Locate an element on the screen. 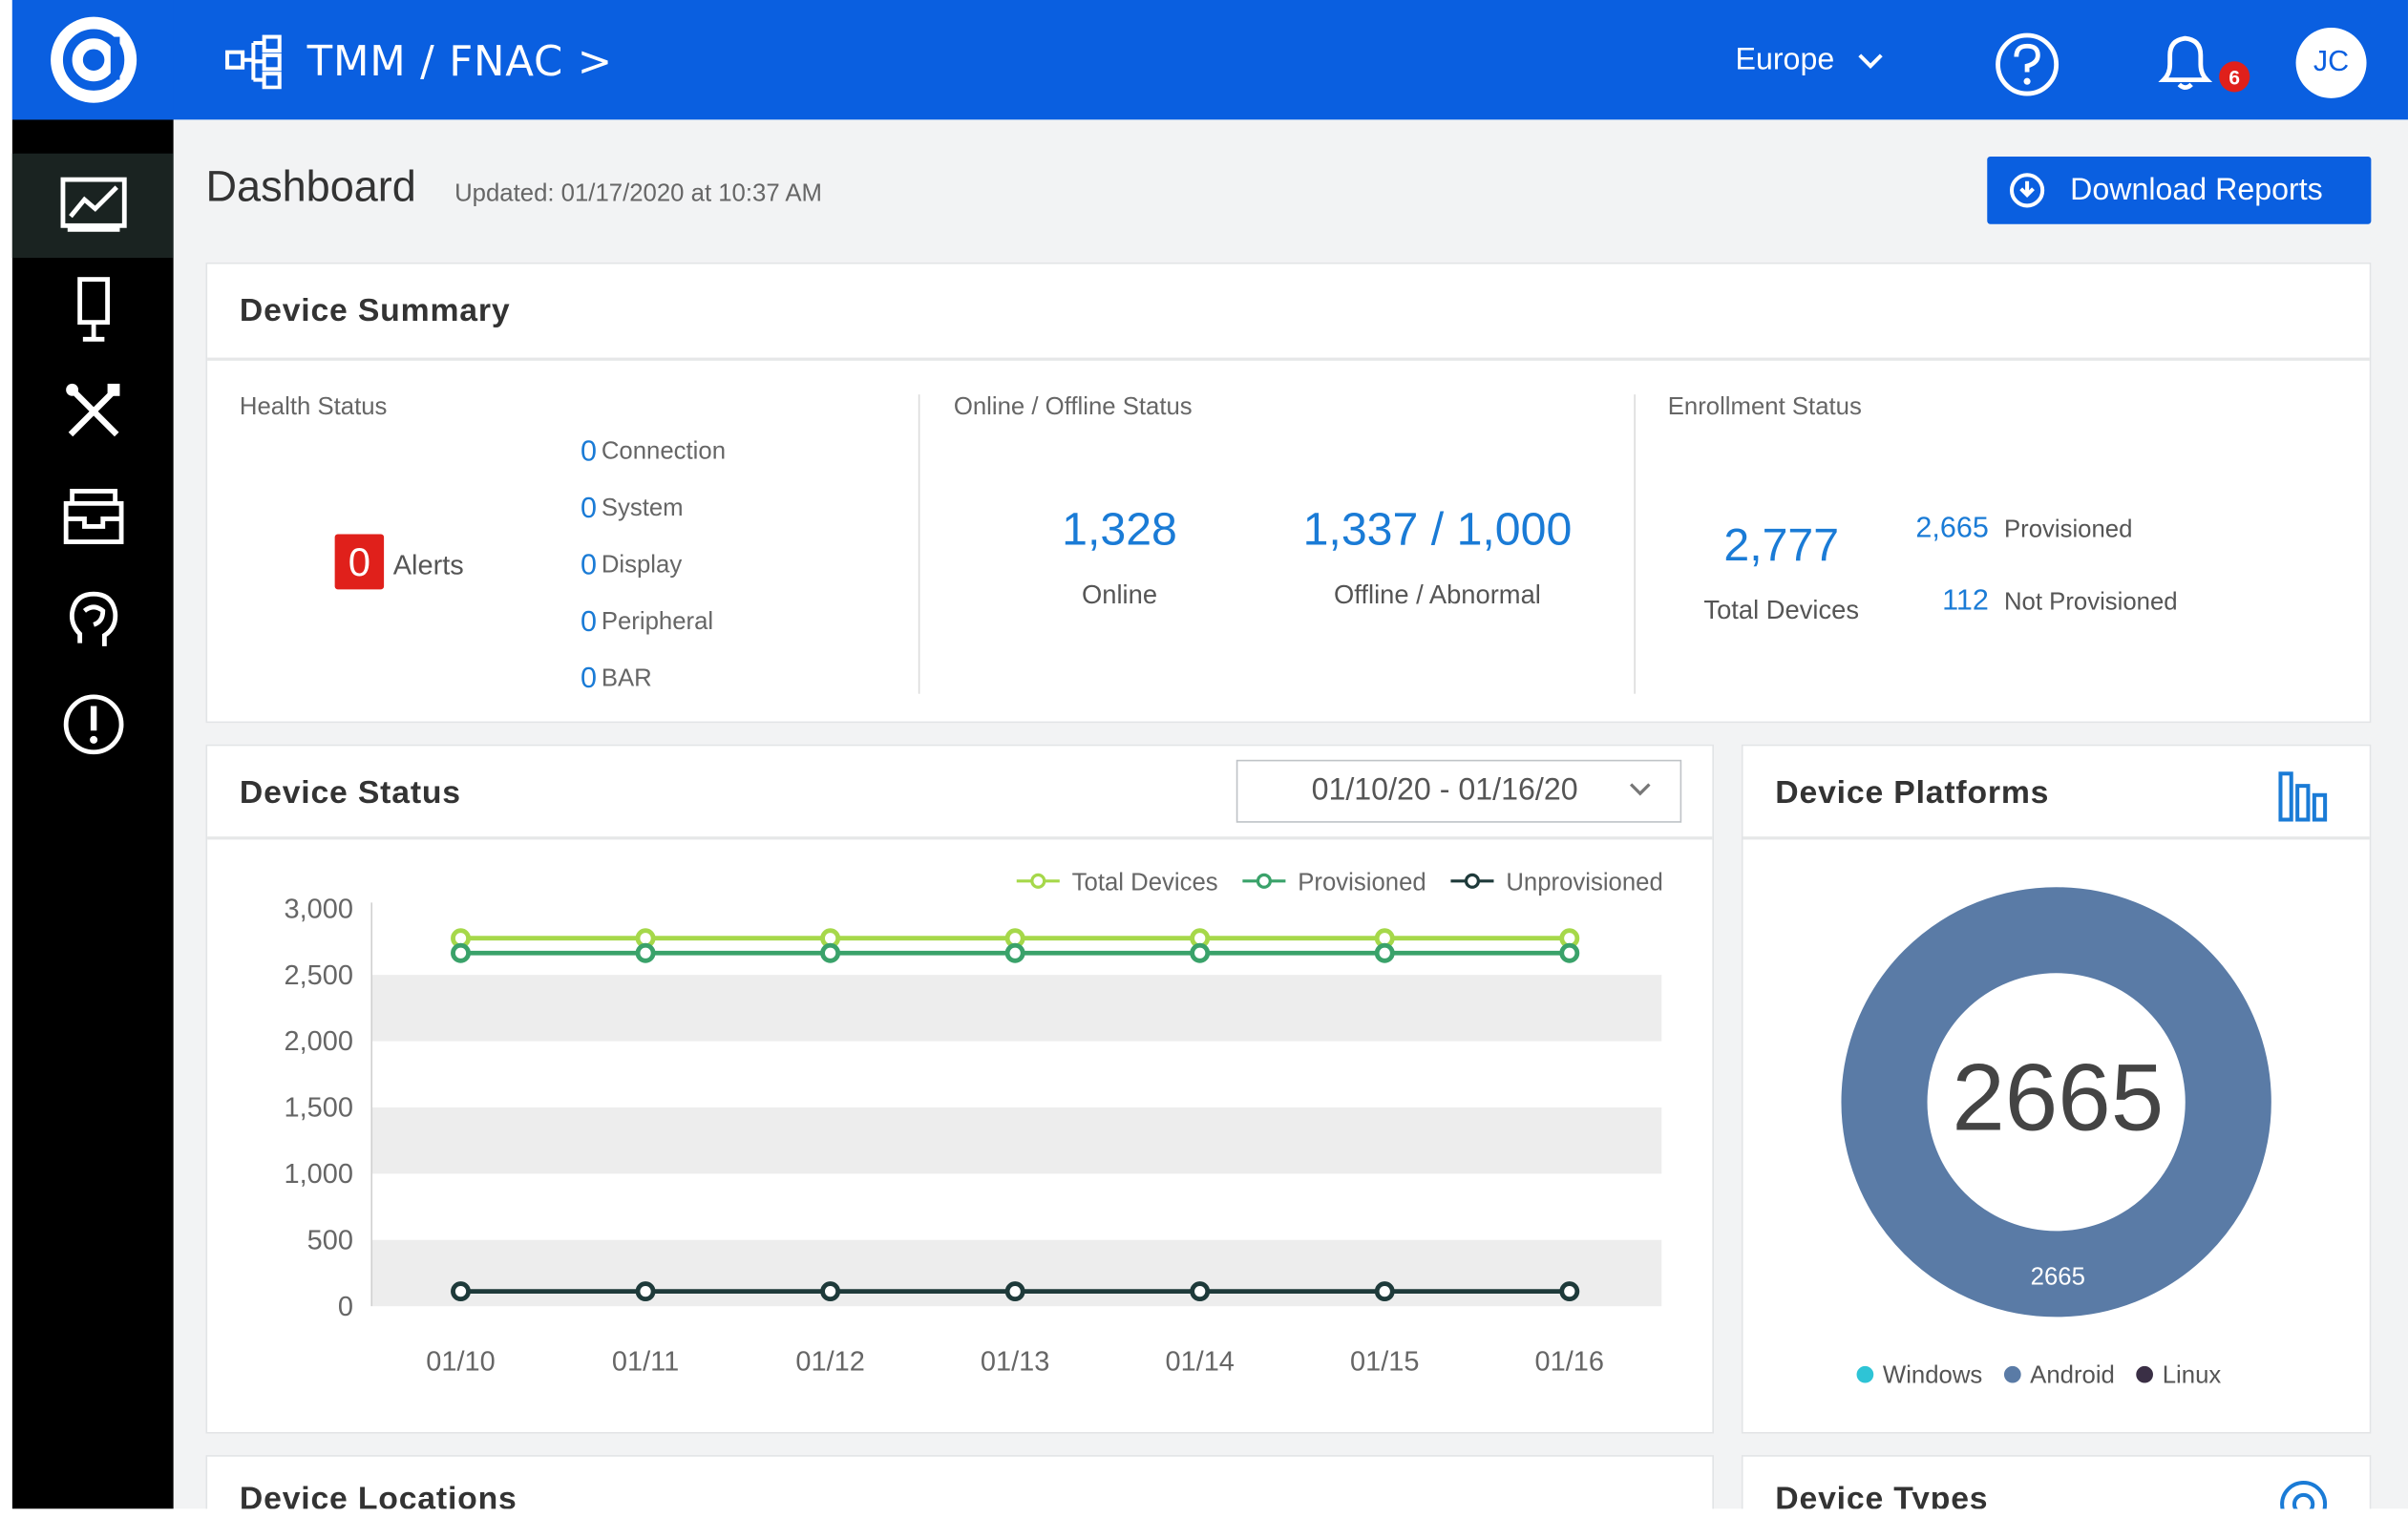 This screenshot has height=1518, width=2408. page-title: Dashboard is located at coordinates (310, 186).